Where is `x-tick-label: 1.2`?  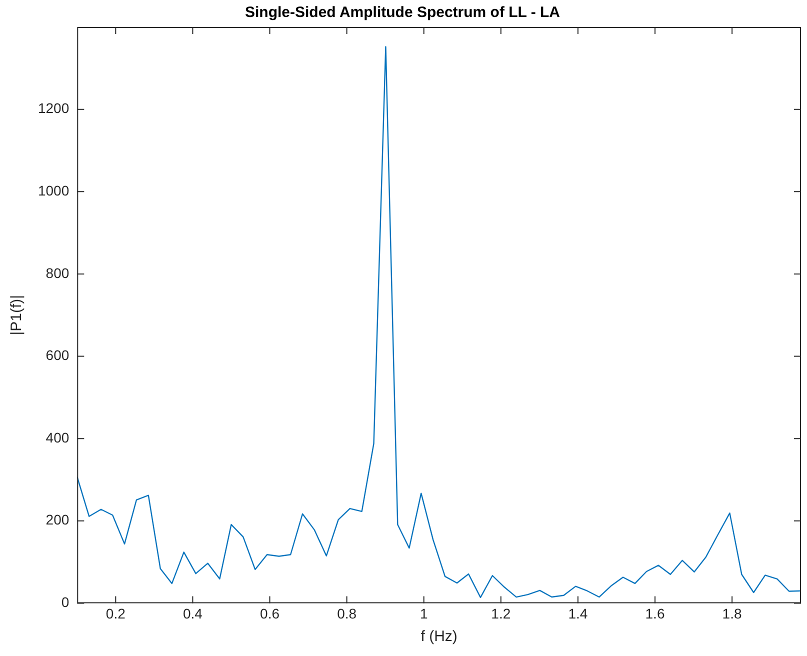
x-tick-label: 1.2 is located at coordinates (501, 613).